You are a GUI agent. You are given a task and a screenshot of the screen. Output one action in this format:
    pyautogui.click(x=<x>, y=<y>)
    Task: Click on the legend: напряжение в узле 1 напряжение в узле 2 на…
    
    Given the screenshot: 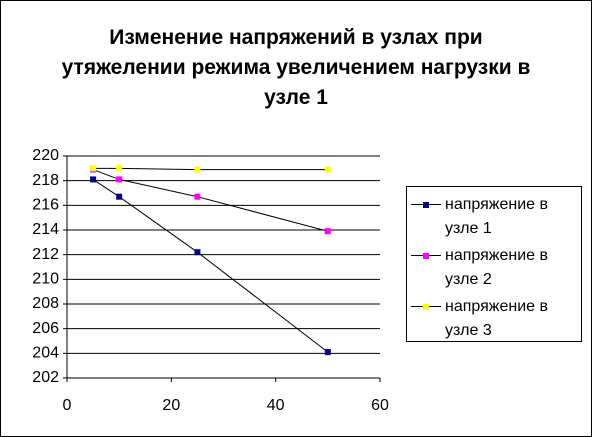 What is the action you would take?
    pyautogui.click(x=494, y=264)
    